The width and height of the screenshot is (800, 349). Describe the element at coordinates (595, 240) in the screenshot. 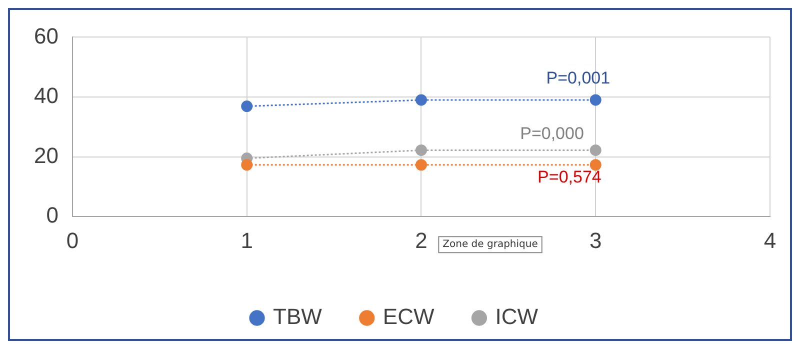

I see `x-tick-label: 3` at that location.